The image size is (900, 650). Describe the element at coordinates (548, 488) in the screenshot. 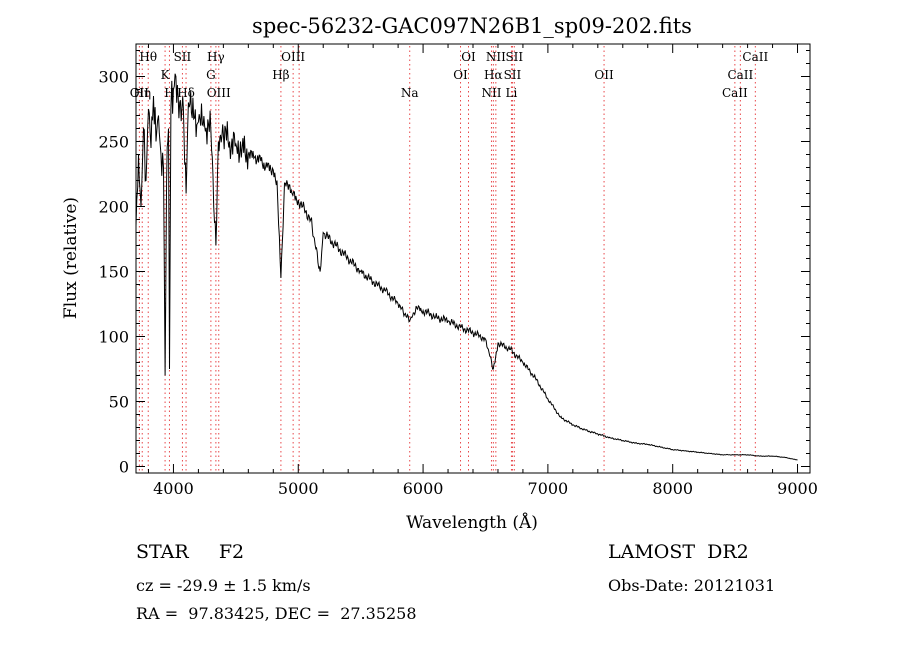

I see `x-tick-label: 7000` at that location.